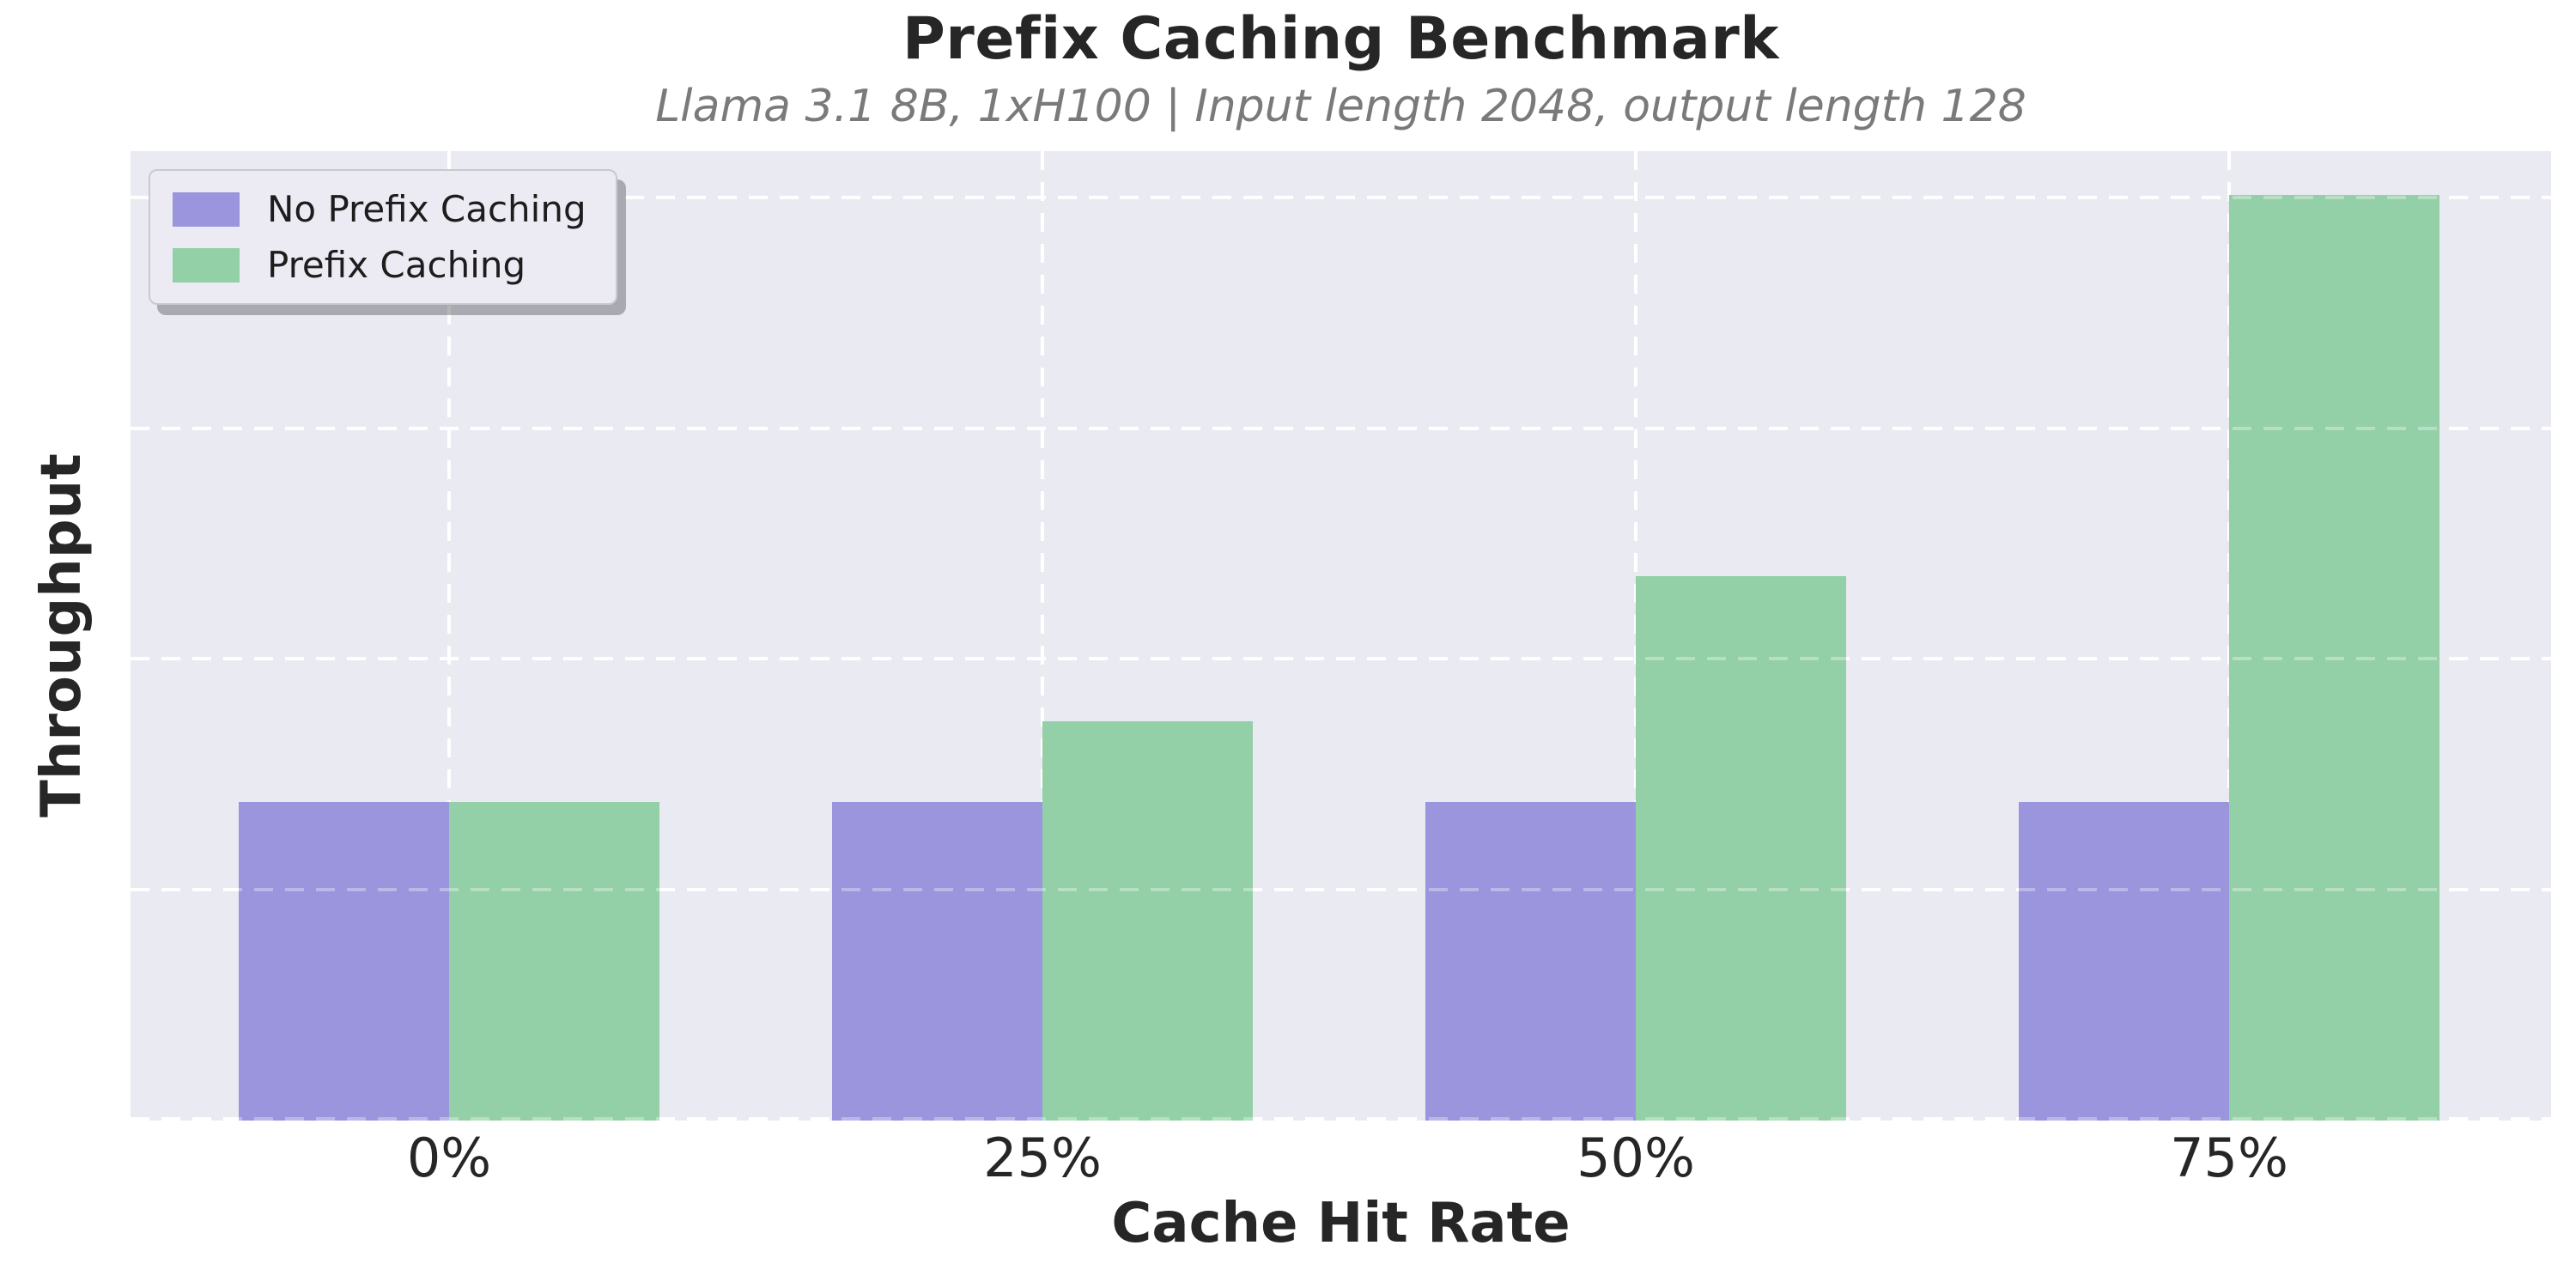 This screenshot has height=1288, width=2576. I want to click on bar-25pct-prefix-caching, so click(1147, 921).